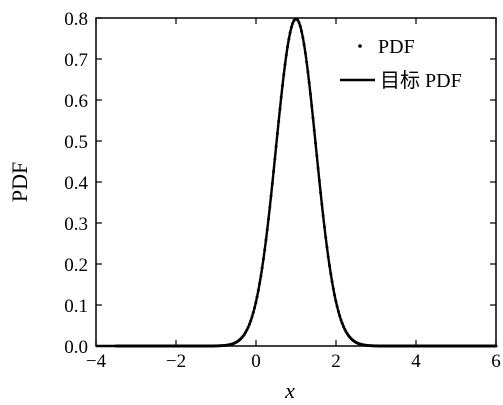 Image resolution: width=503 pixels, height=405 pixels. I want to click on y-axis-title: PDF, so click(19, 182).